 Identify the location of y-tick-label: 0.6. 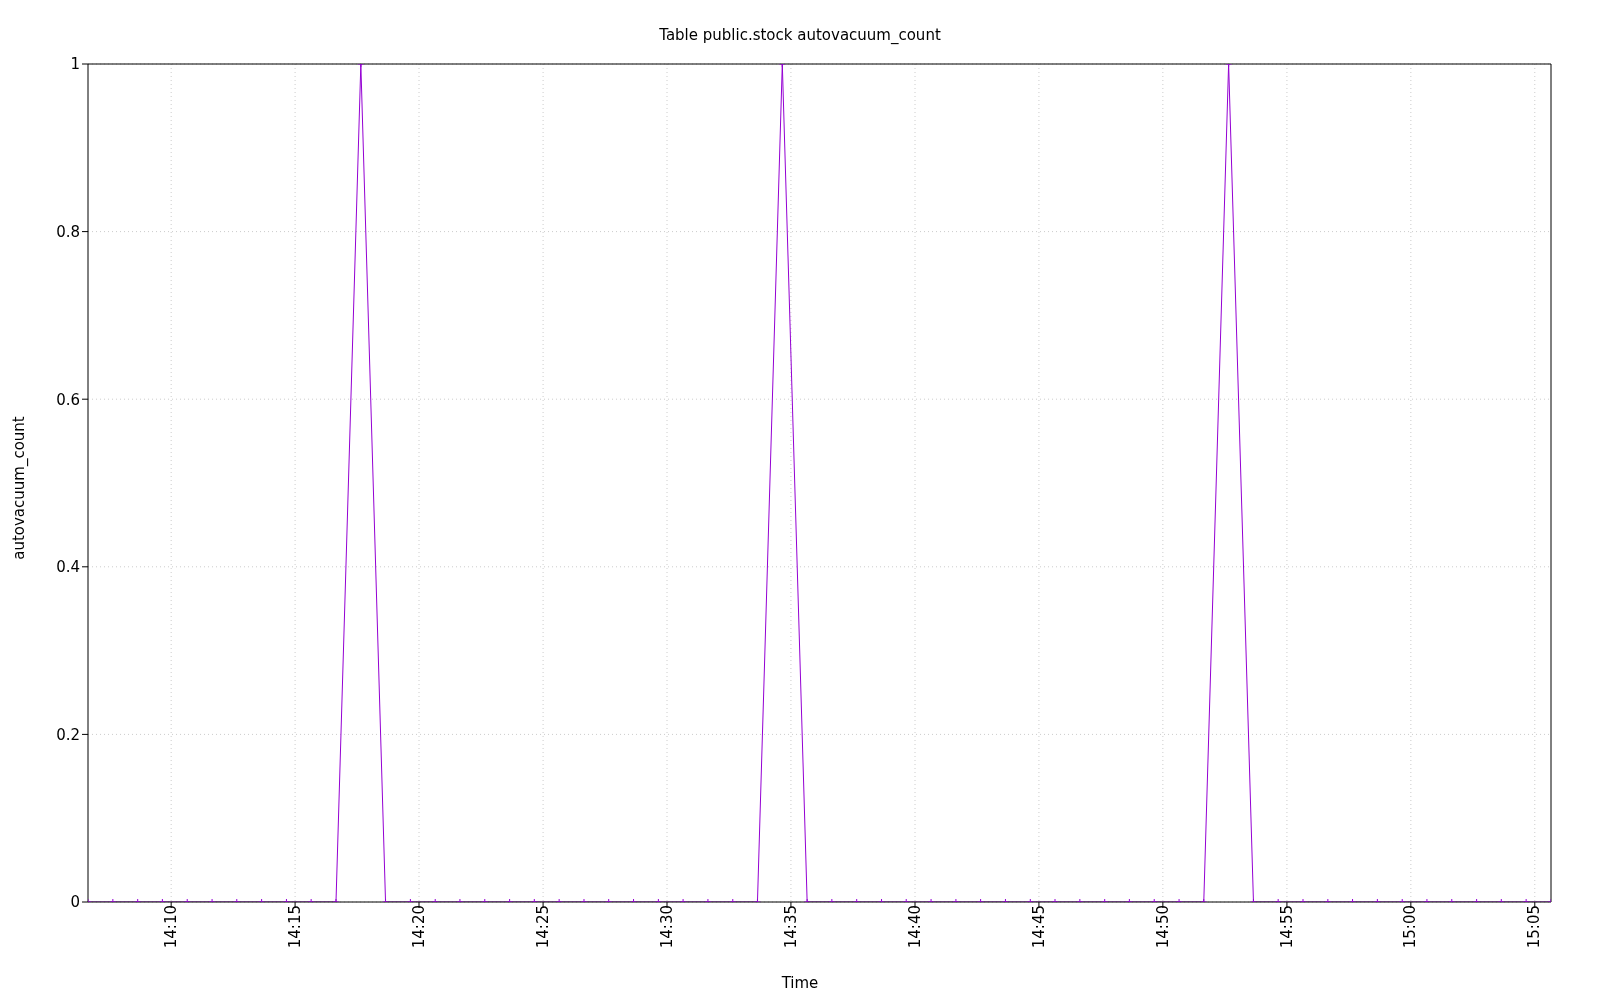
(68, 399).